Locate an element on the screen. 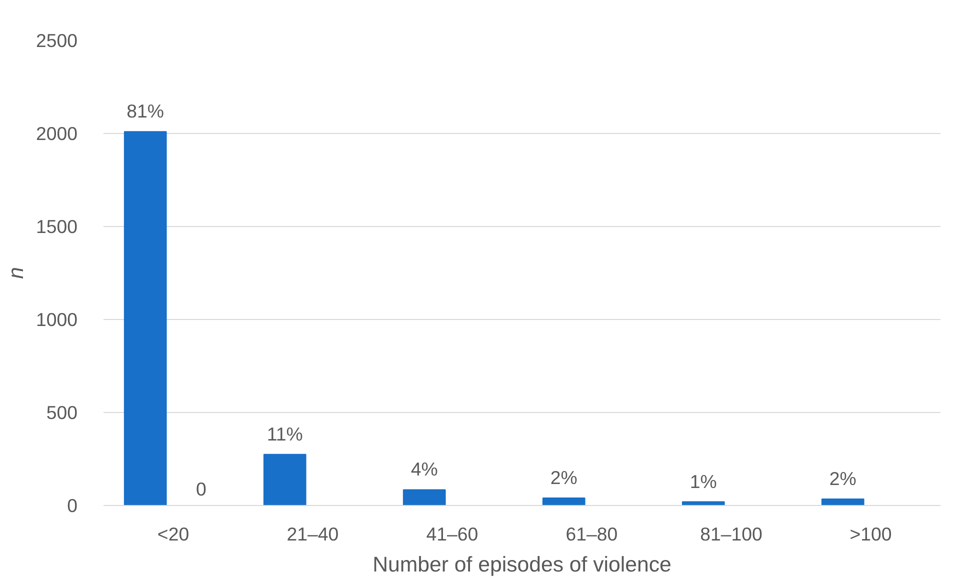 This screenshot has height=581, width=957. y-tick-label: 500 is located at coordinates (62, 412).